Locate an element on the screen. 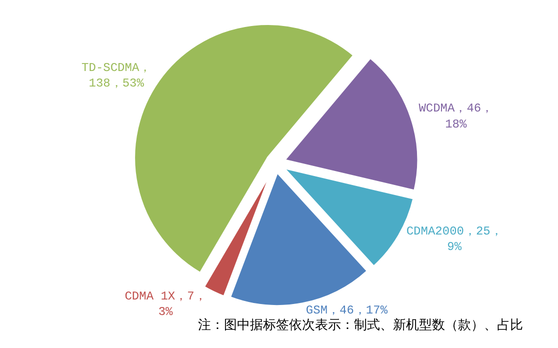 Image resolution: width=558 pixels, height=348 pixels. slice-label: WCDMA，46， 18% is located at coordinates (456, 117).